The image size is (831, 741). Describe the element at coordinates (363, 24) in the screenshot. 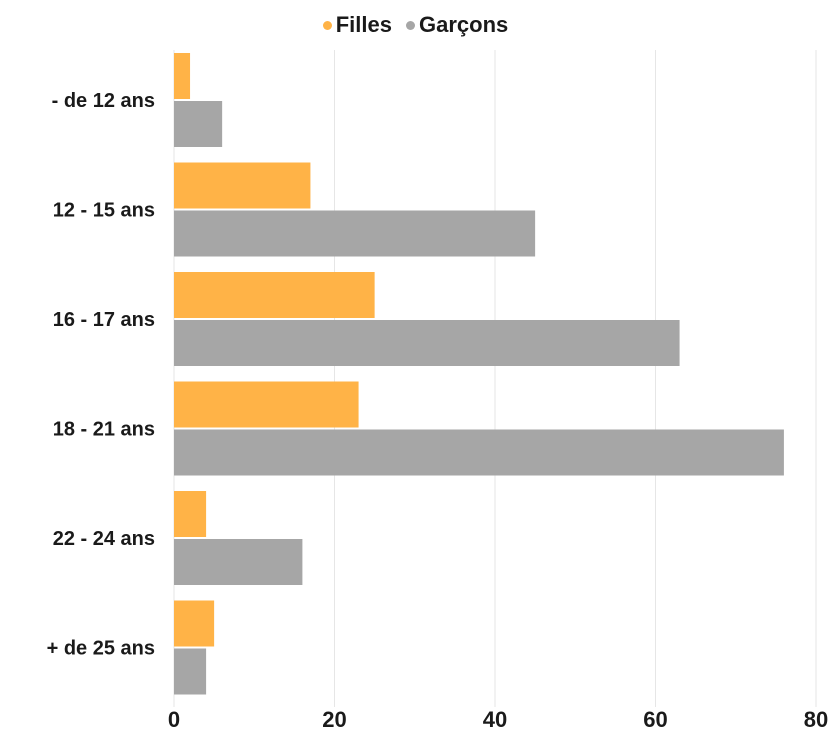

I see `legend-label-filles: Filles` at that location.